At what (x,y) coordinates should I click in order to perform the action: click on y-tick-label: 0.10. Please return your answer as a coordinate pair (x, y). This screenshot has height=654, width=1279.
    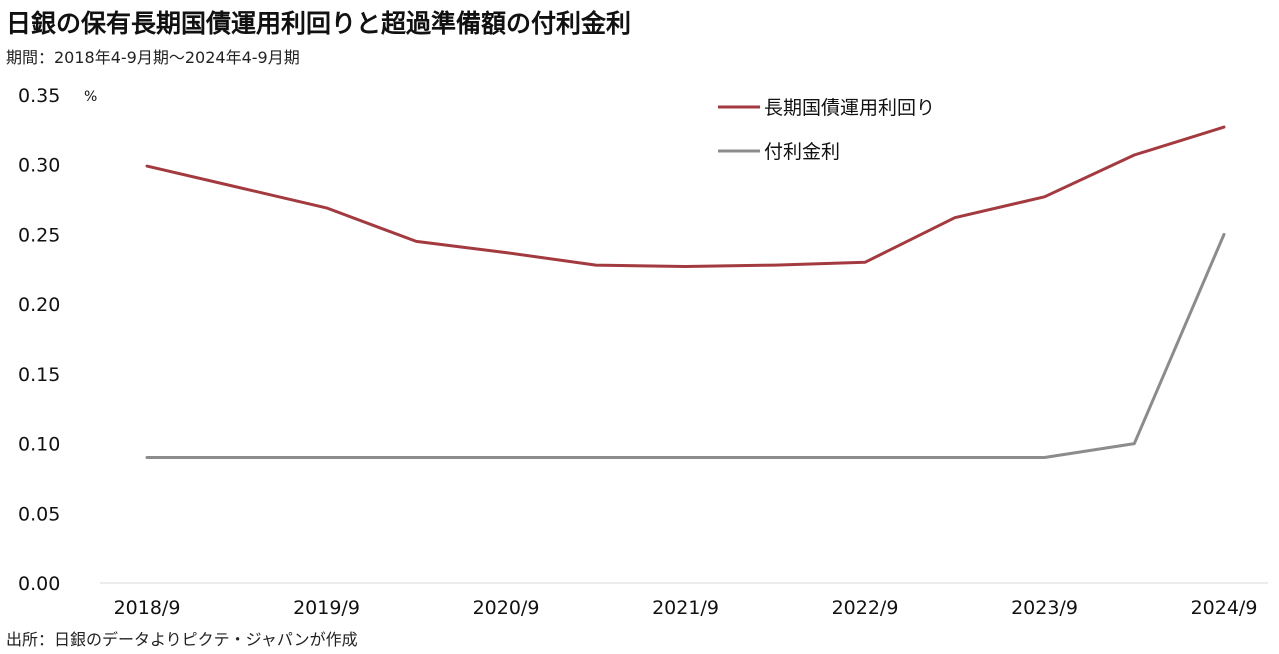
    Looking at the image, I should click on (39, 445).